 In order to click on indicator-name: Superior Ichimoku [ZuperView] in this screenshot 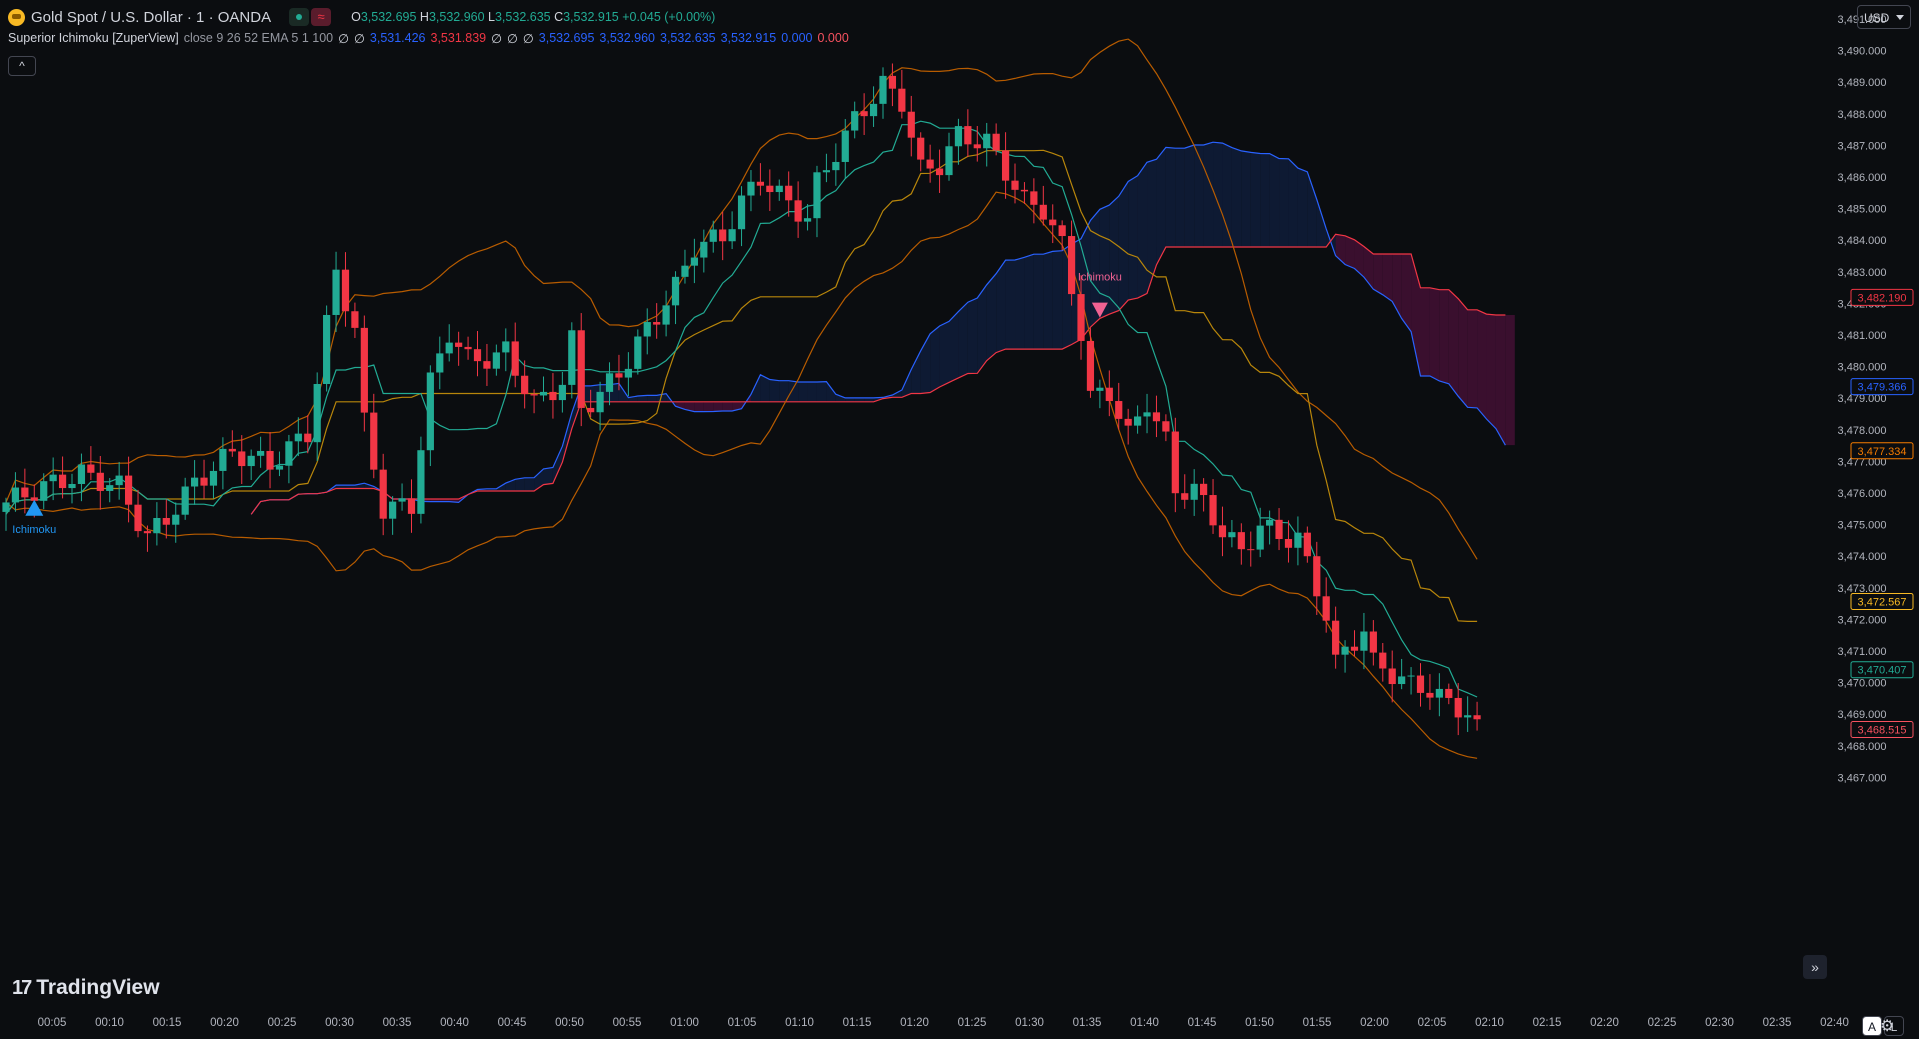, I will do `click(93, 38)`.